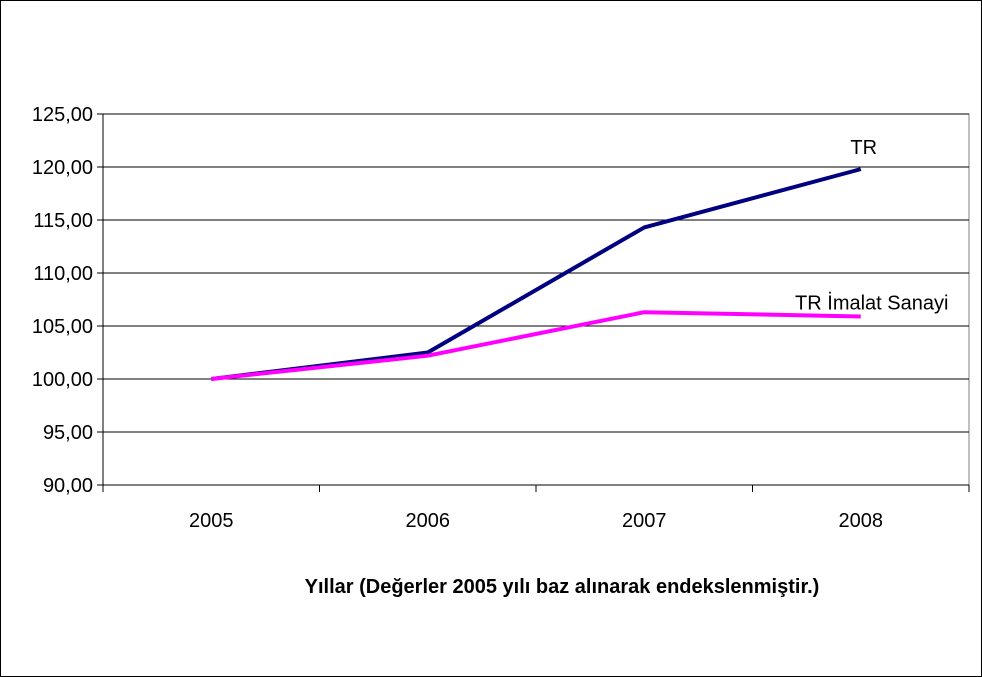 The image size is (982, 677). Describe the element at coordinates (62, 115) in the screenshot. I see `y-tick-label: 125,00` at that location.